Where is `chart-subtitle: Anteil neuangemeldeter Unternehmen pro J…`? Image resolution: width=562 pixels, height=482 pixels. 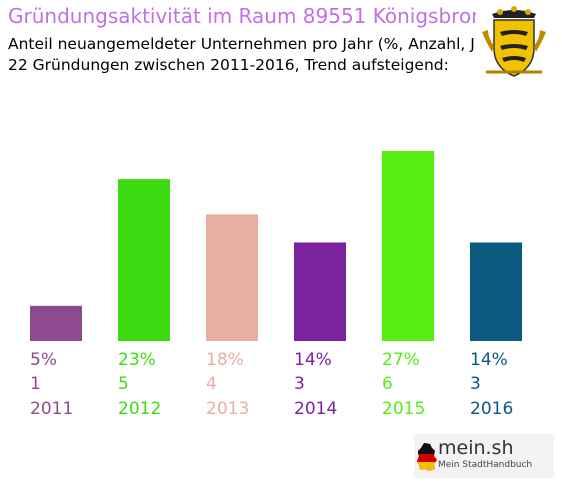 chart-subtitle: Anteil neuangemeldeter Unternehmen pro J… is located at coordinates (257, 44).